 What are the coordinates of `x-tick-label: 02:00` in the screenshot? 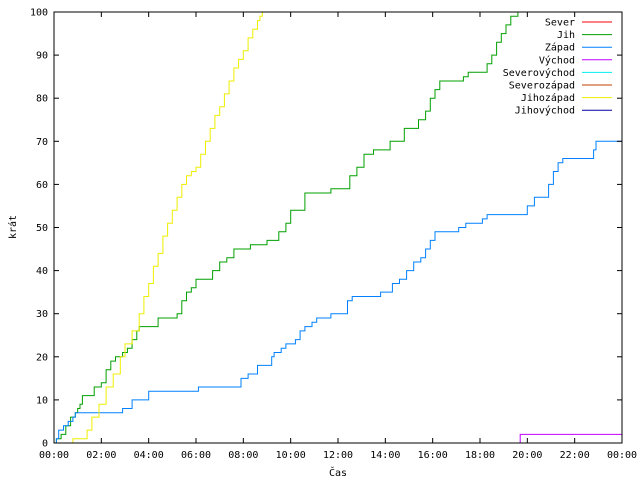 It's located at (101, 455).